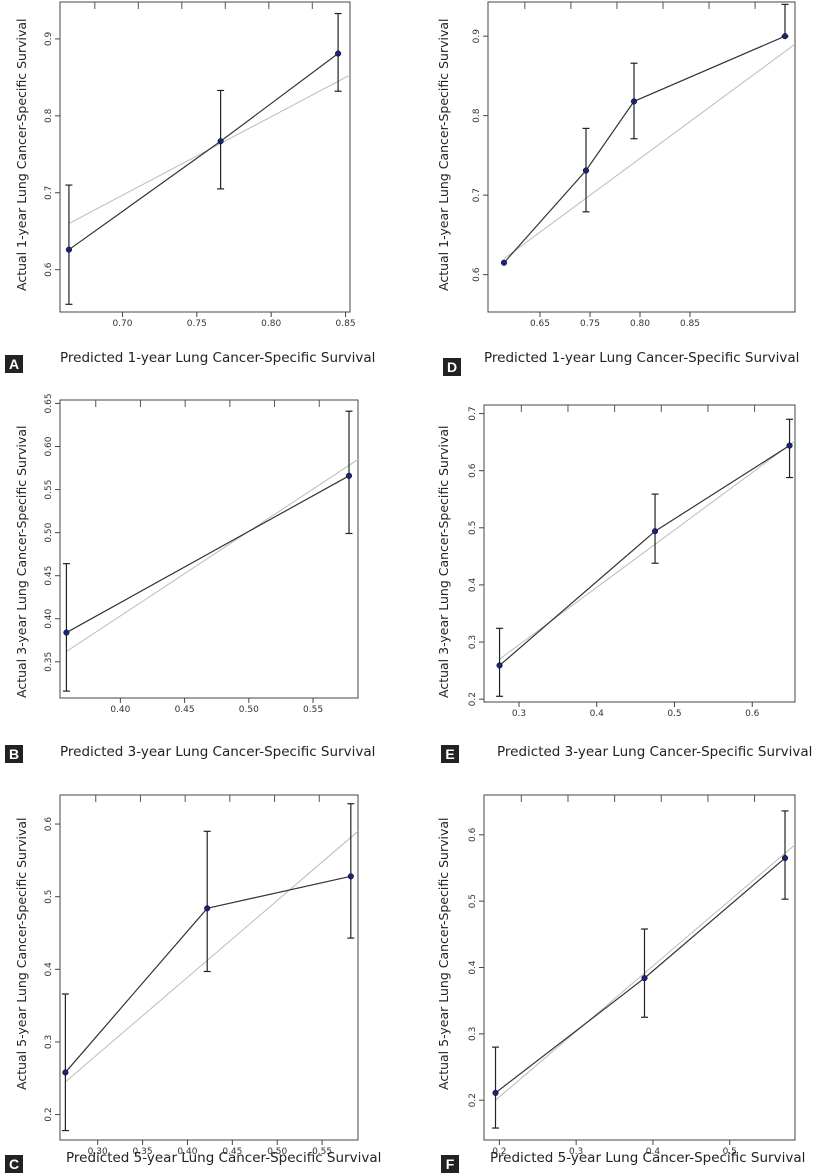  I want to click on panel-tag: A, so click(14, 364).